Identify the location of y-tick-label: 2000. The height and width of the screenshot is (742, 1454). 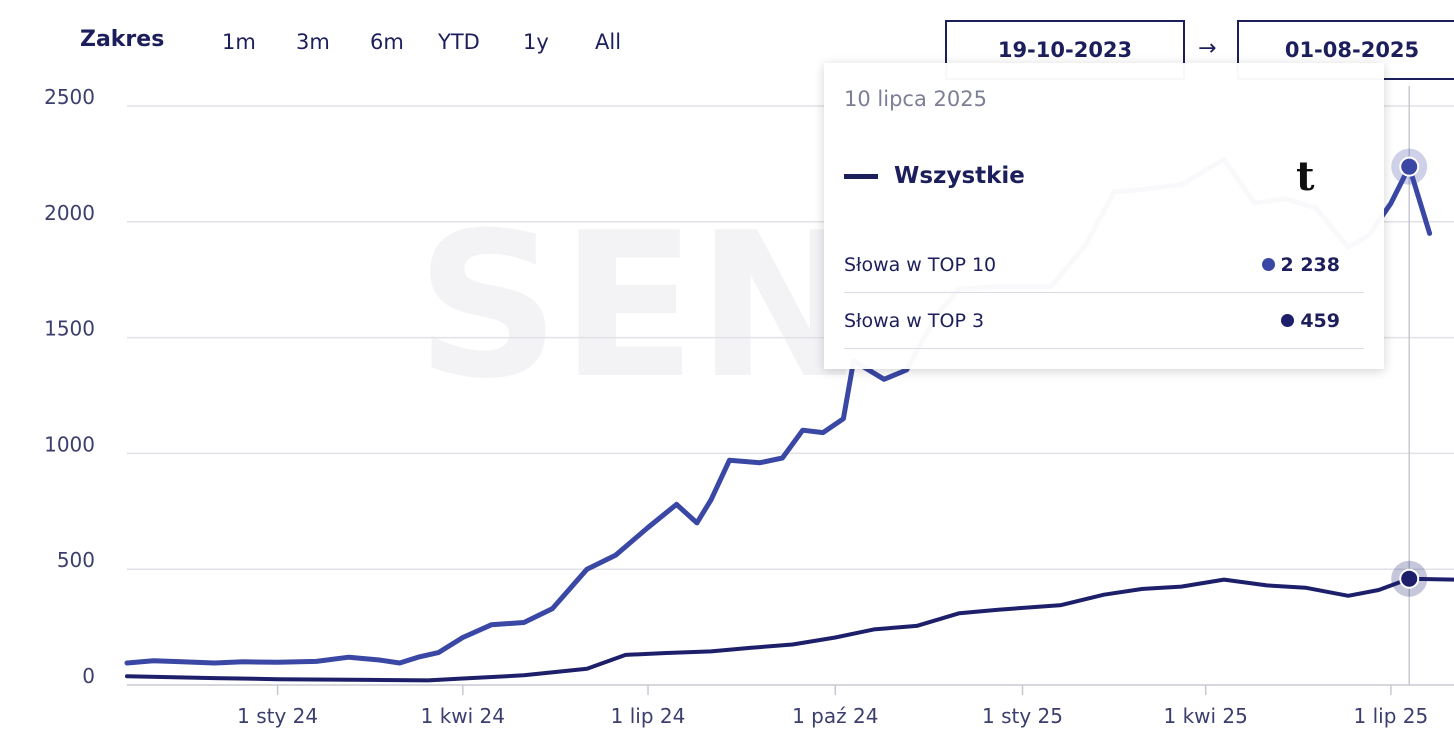
(69, 213).